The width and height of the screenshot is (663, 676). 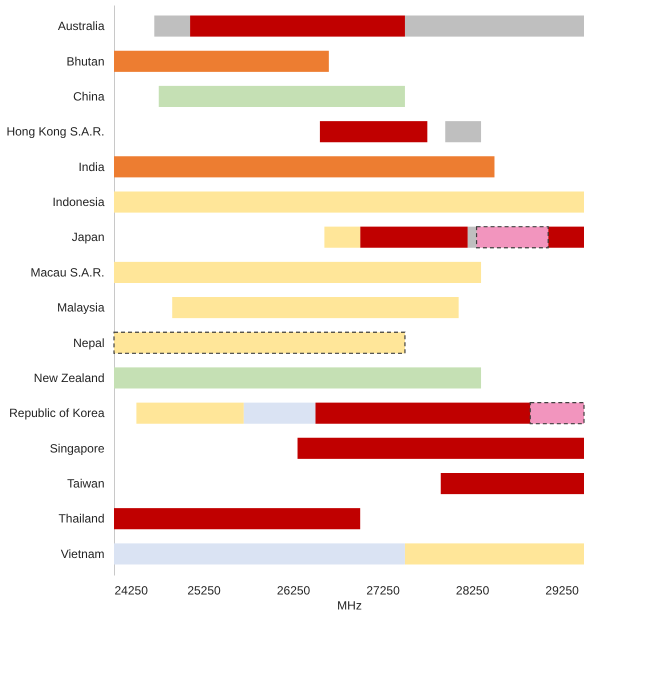 What do you see at coordinates (57, 413) in the screenshot?
I see `y-tick-label: Republic of Korea` at bounding box center [57, 413].